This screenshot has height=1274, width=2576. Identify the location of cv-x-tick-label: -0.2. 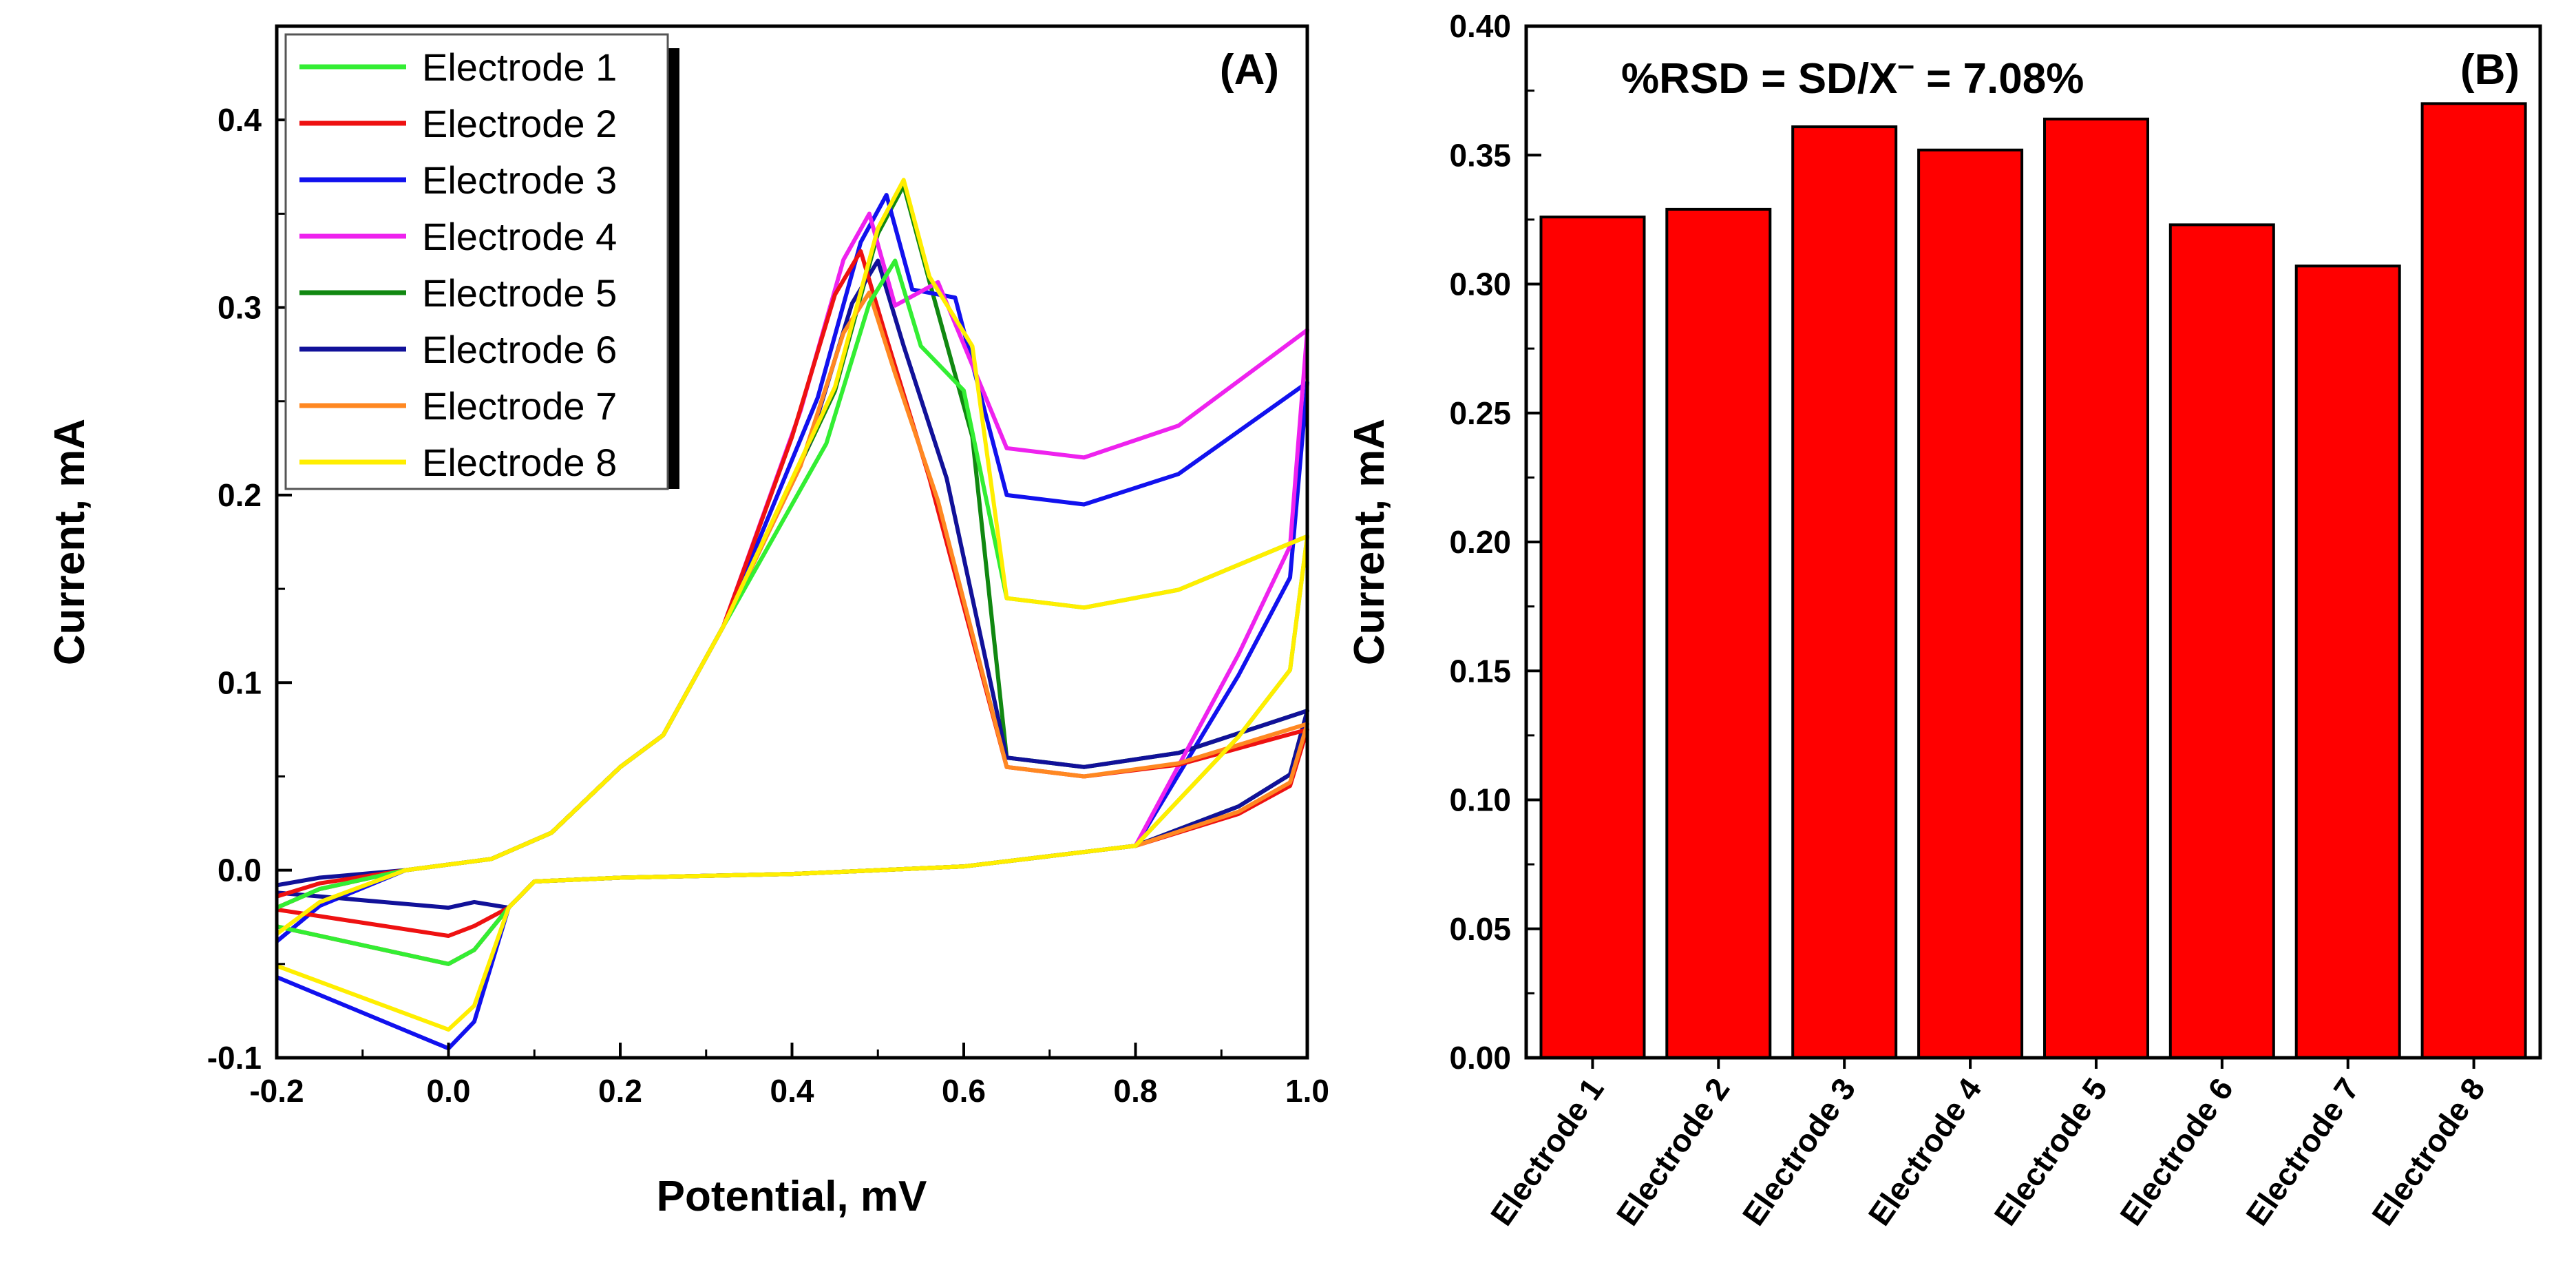
(277, 1091).